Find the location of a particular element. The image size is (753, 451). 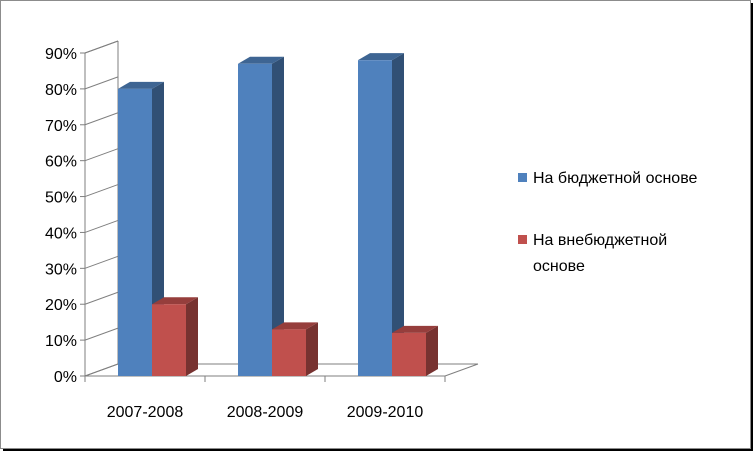

bar-extrabudget-2009-2010 is located at coordinates (415, 350).